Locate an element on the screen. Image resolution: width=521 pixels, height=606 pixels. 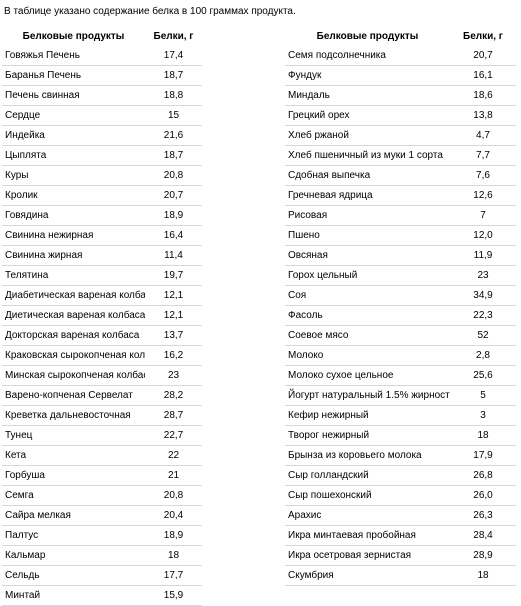
protein-value: 5 is located at coordinates (483, 395).